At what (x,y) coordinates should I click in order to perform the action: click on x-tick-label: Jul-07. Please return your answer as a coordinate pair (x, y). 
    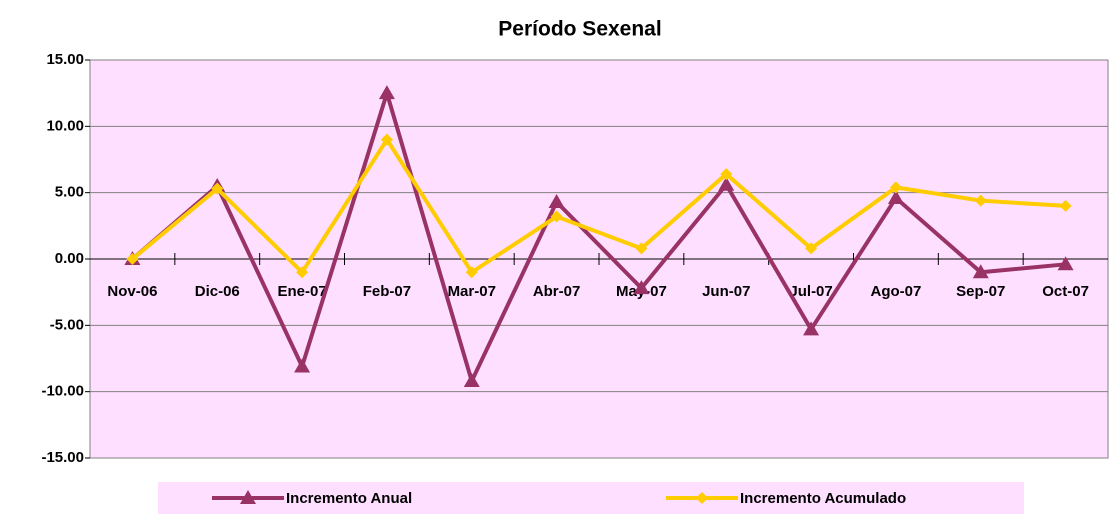
    Looking at the image, I should click on (810, 291).